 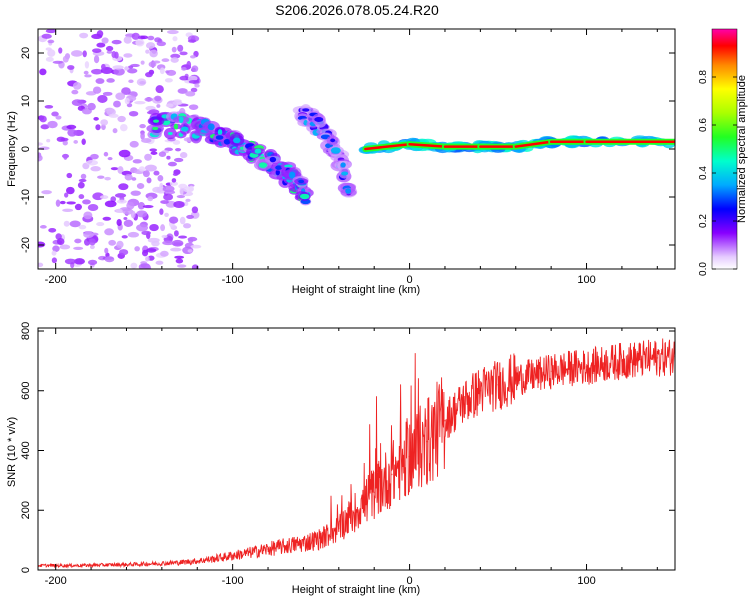 I want to click on snr-y-tick-label: 200, so click(x=26, y=510).